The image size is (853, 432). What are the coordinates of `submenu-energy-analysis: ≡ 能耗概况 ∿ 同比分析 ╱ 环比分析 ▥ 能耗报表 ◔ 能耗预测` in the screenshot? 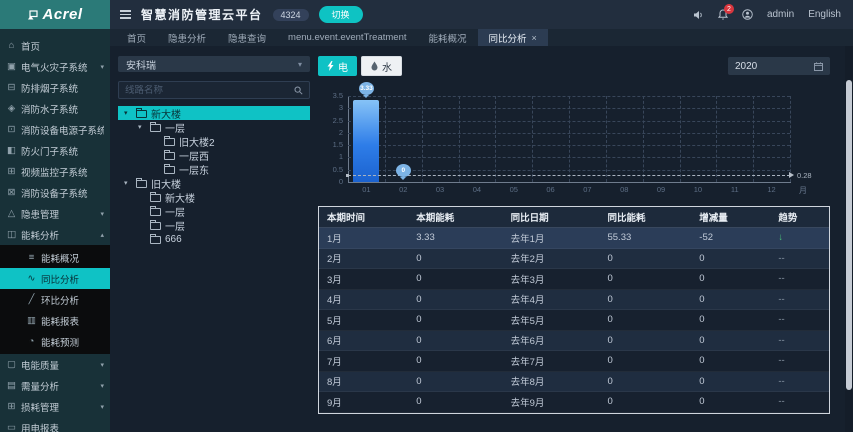 It's located at (55, 299).